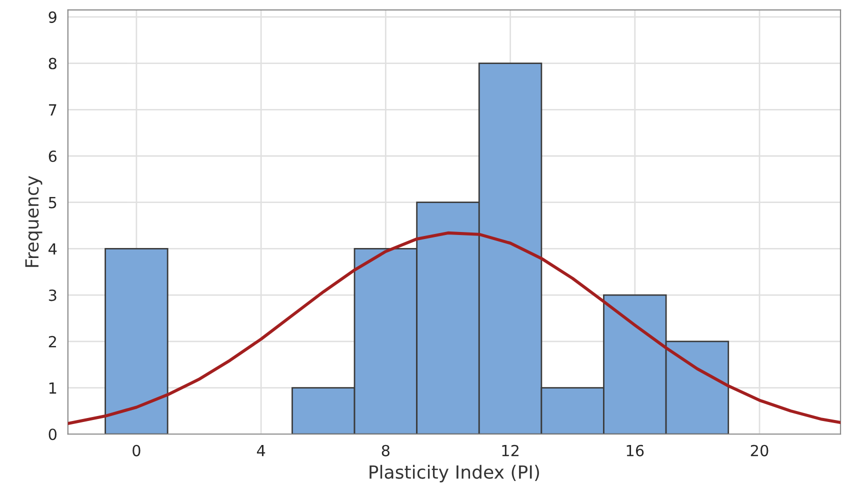  I want to click on y-tick-label: 8, so click(52, 64).